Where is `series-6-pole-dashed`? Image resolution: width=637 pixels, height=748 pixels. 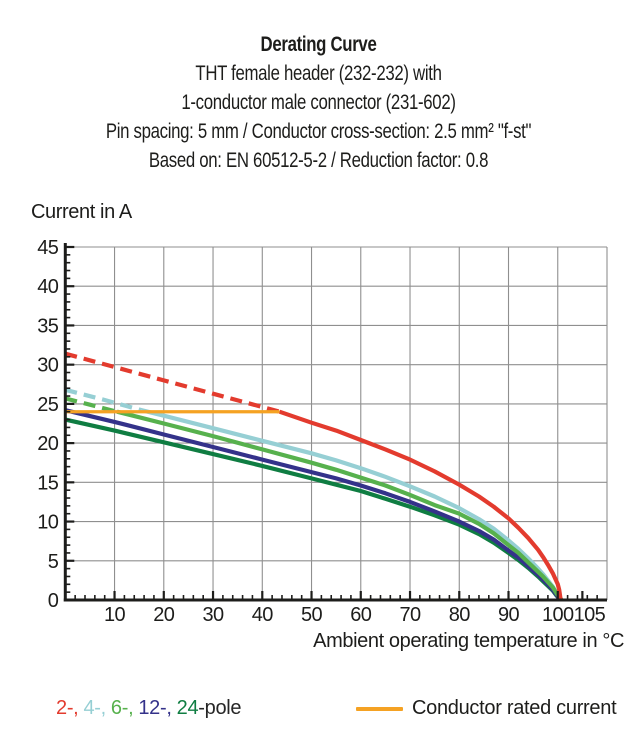 series-6-pole-dashed is located at coordinates (91, 405).